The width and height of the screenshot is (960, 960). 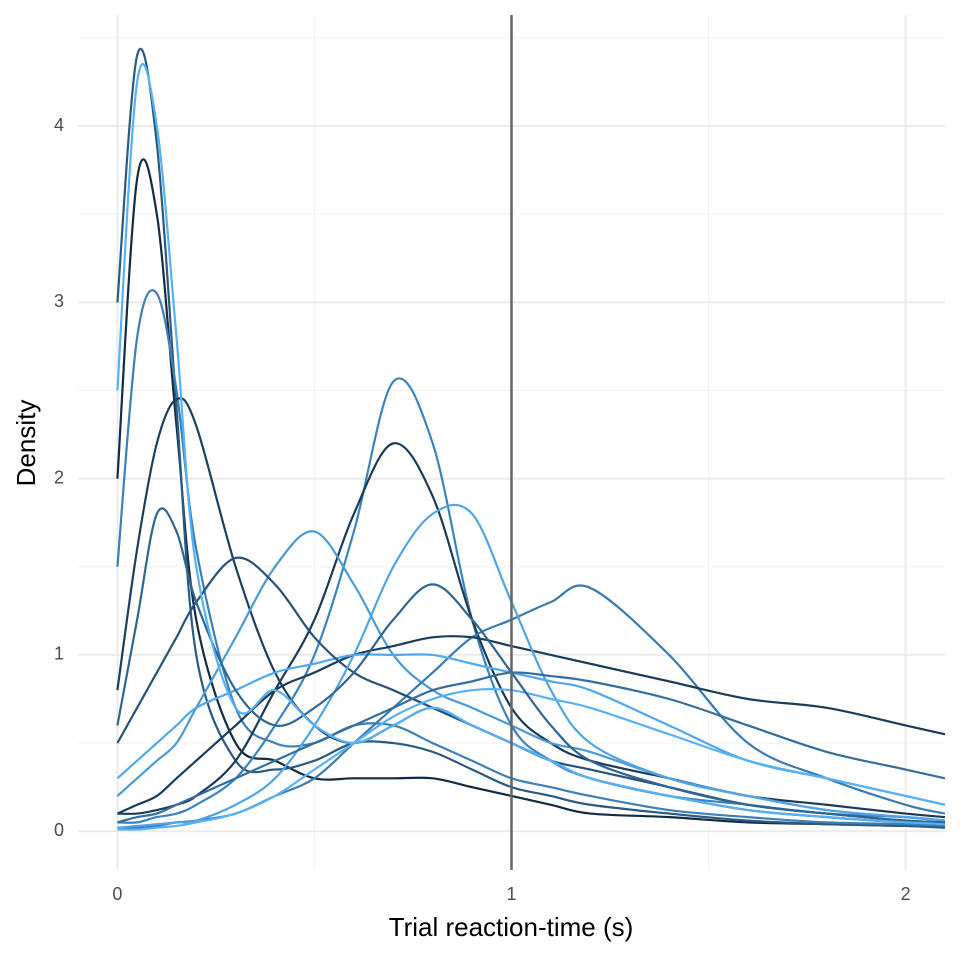 I want to click on x-axis-title: Trial reaction-time (s), so click(x=511, y=927).